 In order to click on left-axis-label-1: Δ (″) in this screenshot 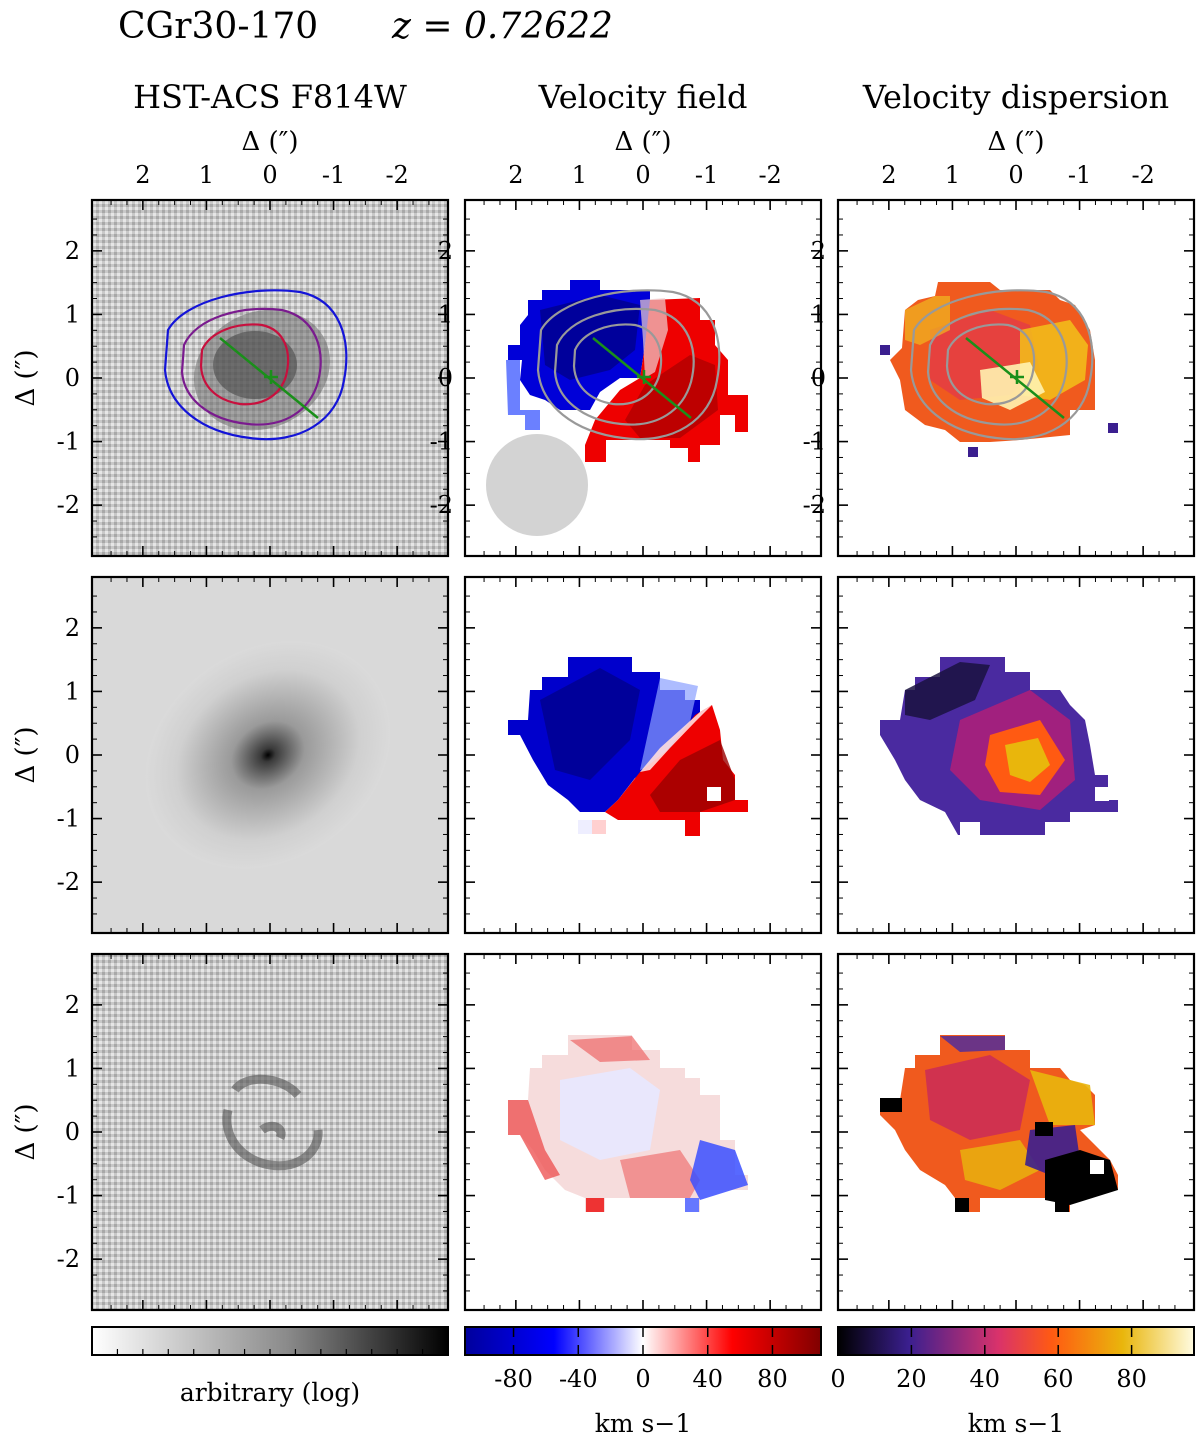, I will do `click(26, 754)`.